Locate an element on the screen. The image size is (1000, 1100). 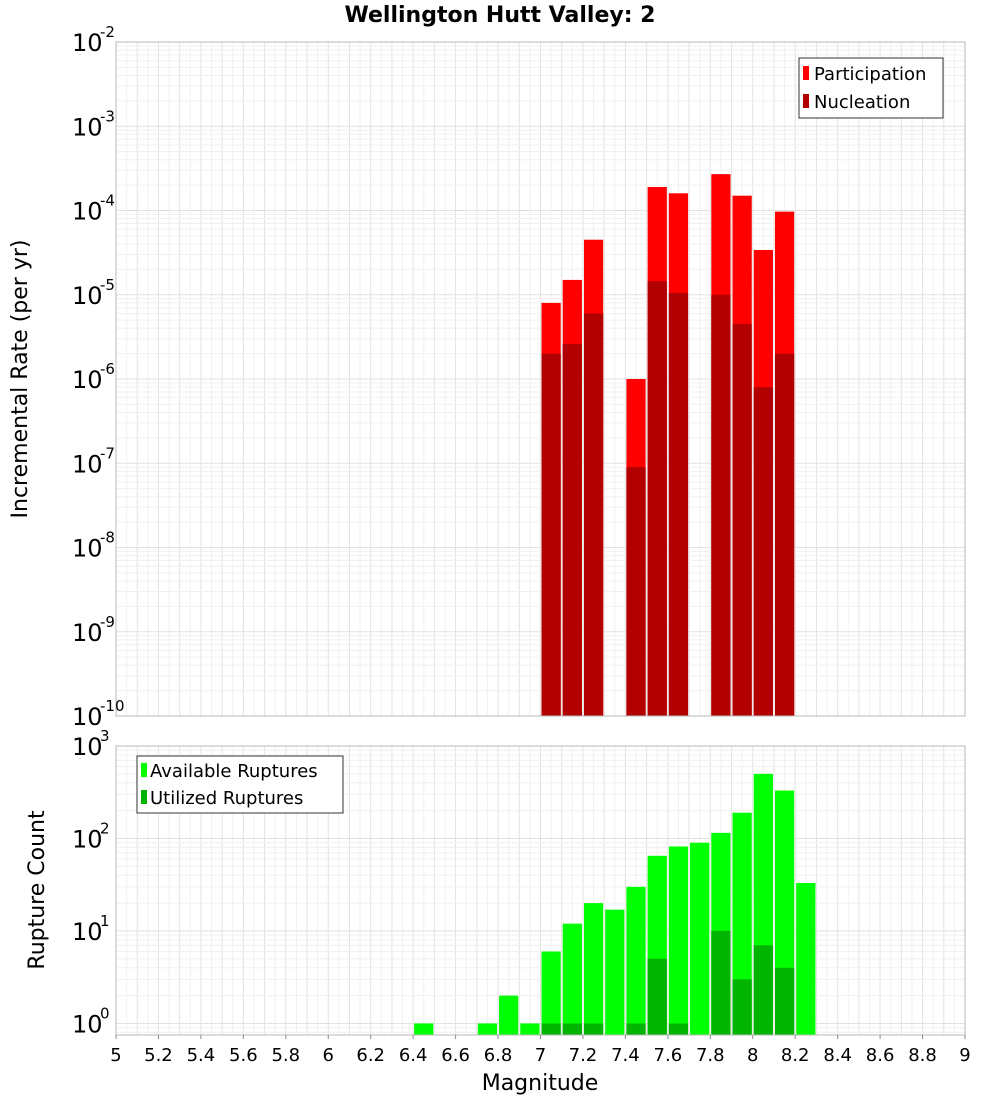
y-tick-exponent: -2 is located at coordinates (107, 32).